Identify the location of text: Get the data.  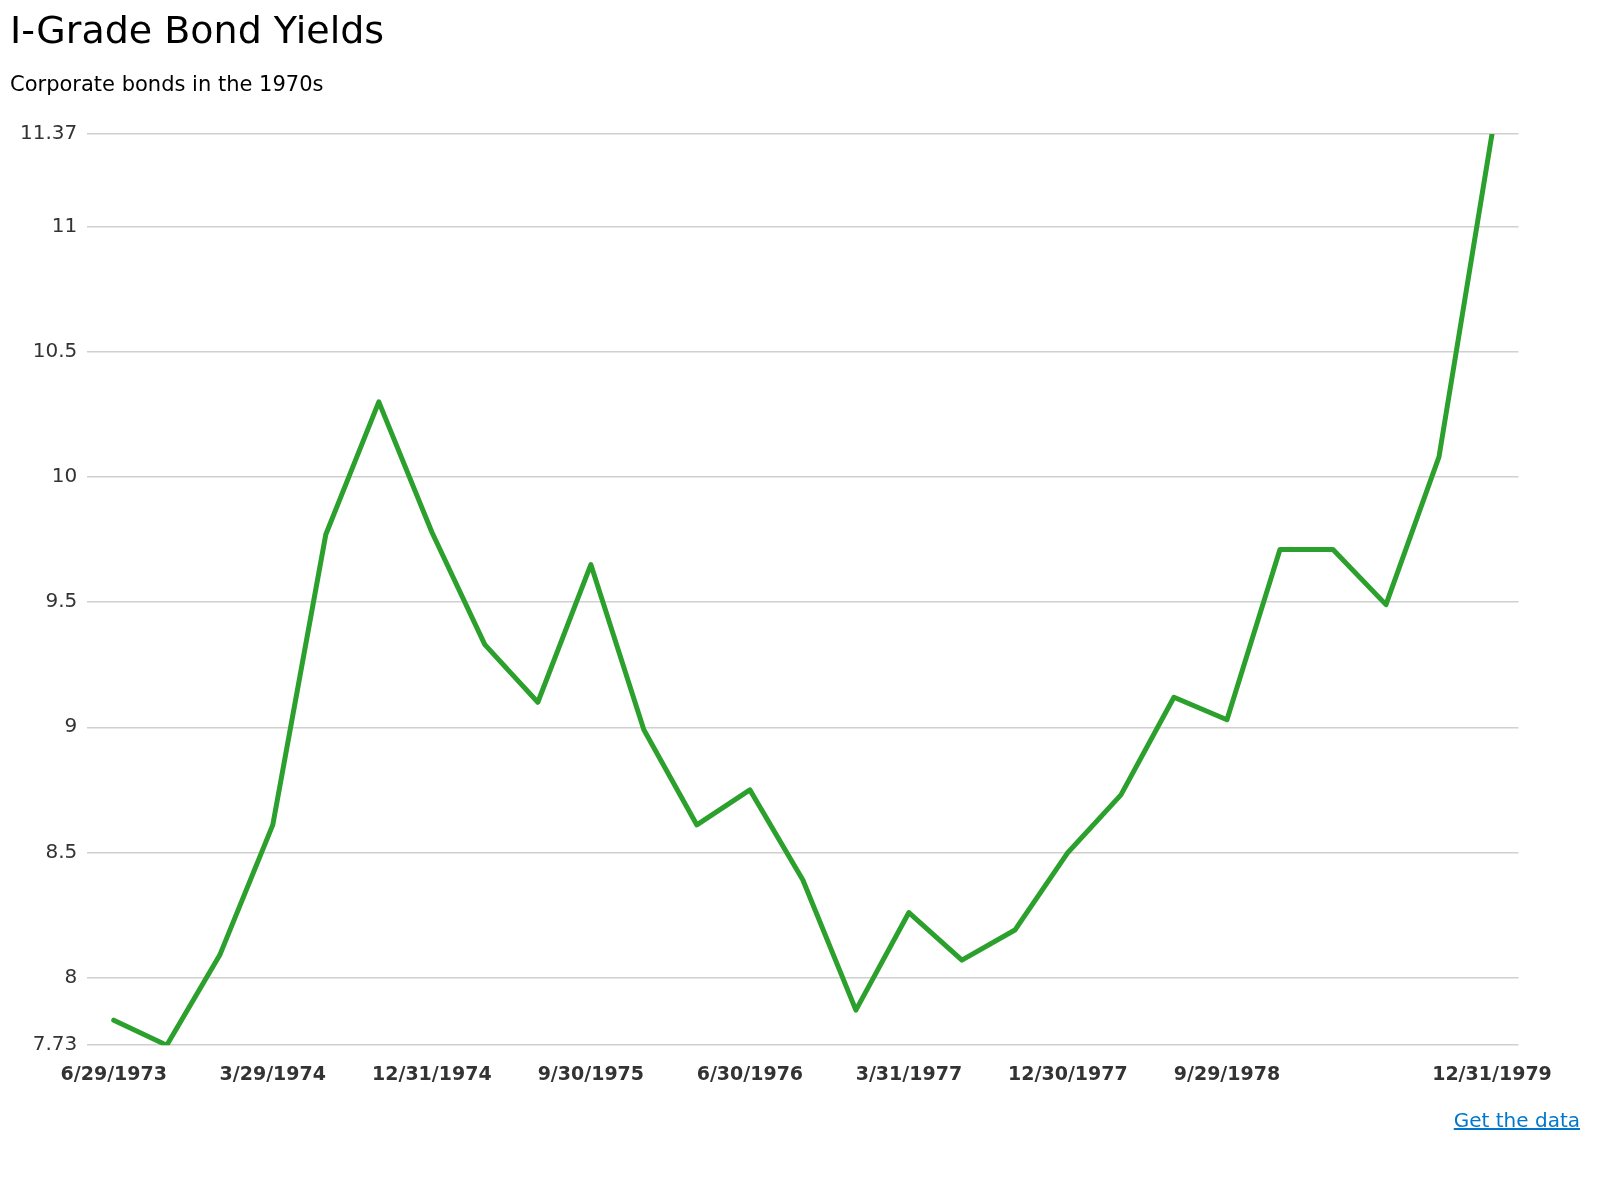
(1516, 1120).